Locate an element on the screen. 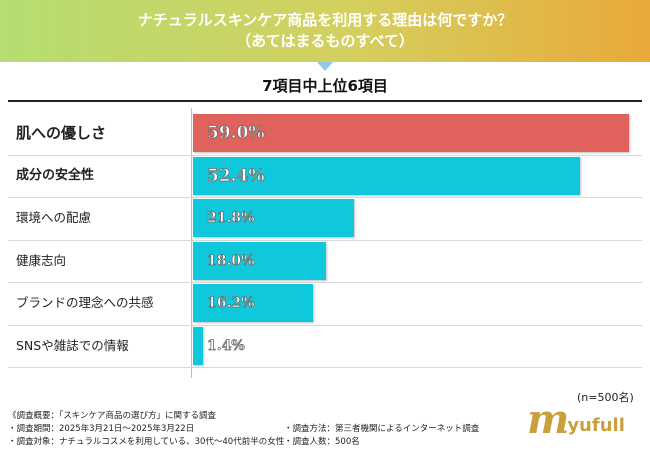  survey-target-note: ・調査対象：ナチュラルコスメを利用している、30代～40代前半の女性 is located at coordinates (146, 442).